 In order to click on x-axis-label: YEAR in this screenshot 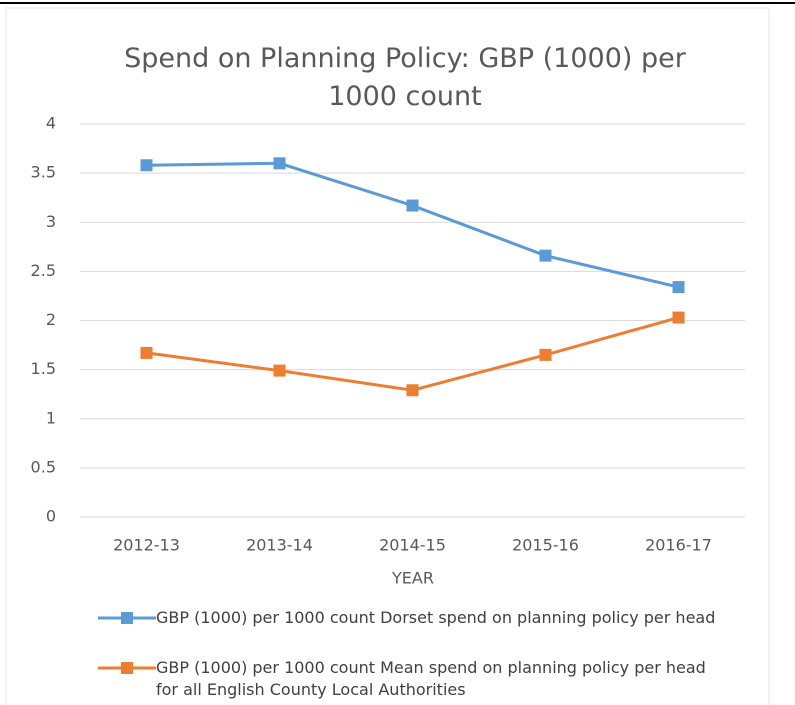, I will do `click(412, 578)`.